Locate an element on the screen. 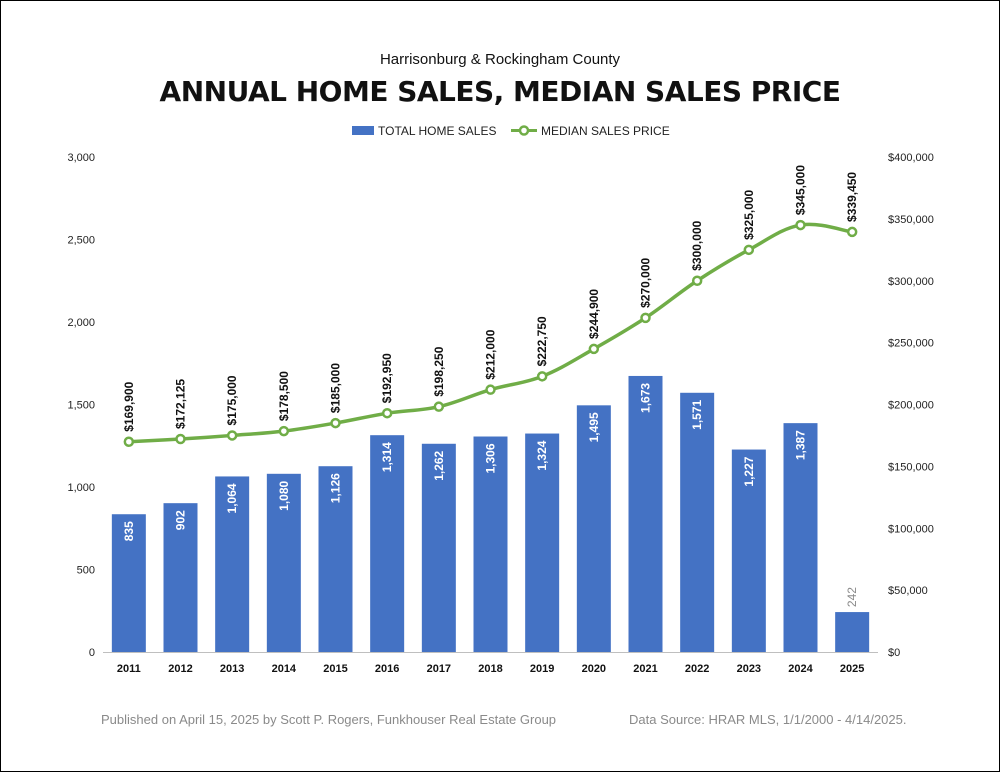  bar-label: 1,262 is located at coordinates (439, 465).